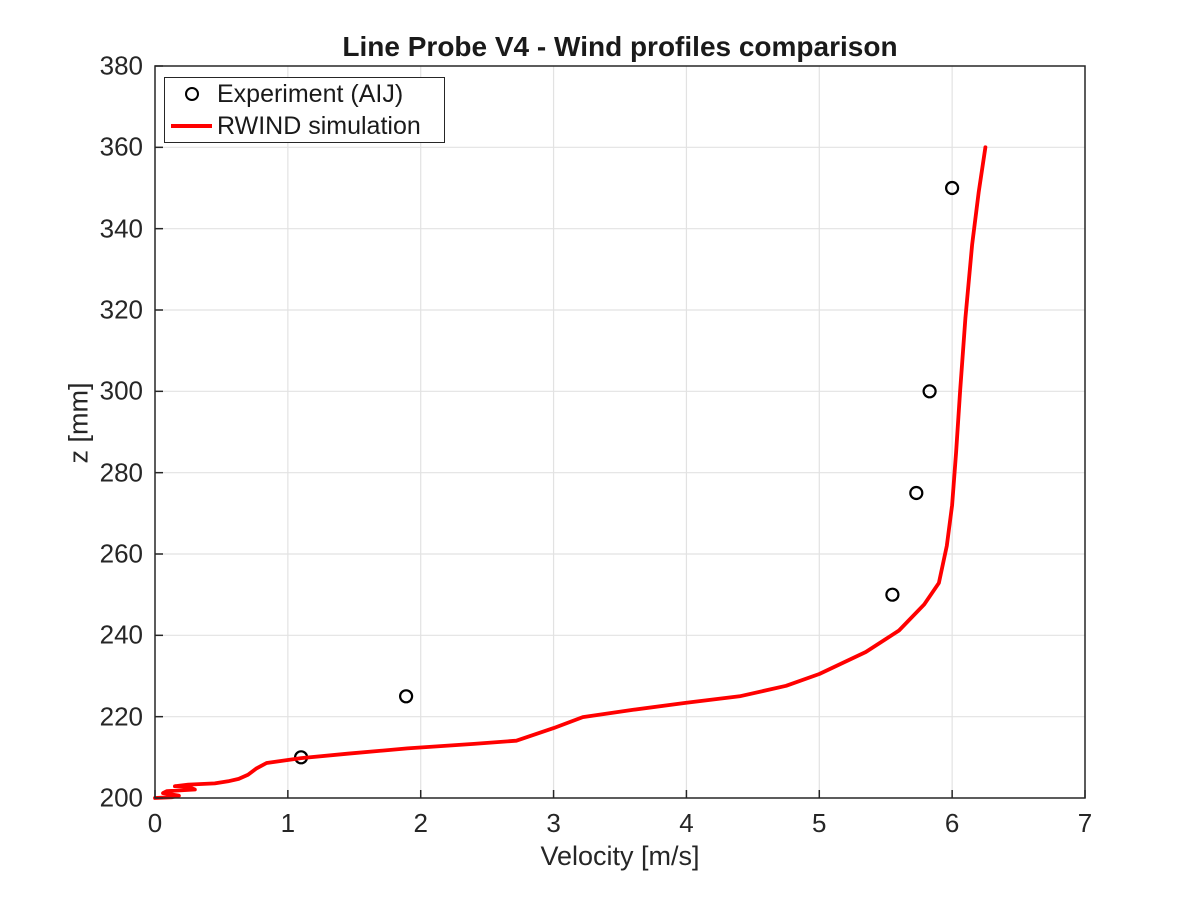 The width and height of the screenshot is (1200, 900). What do you see at coordinates (310, 93) in the screenshot?
I see `legend-label-experiment: Experiment (AIJ)` at bounding box center [310, 93].